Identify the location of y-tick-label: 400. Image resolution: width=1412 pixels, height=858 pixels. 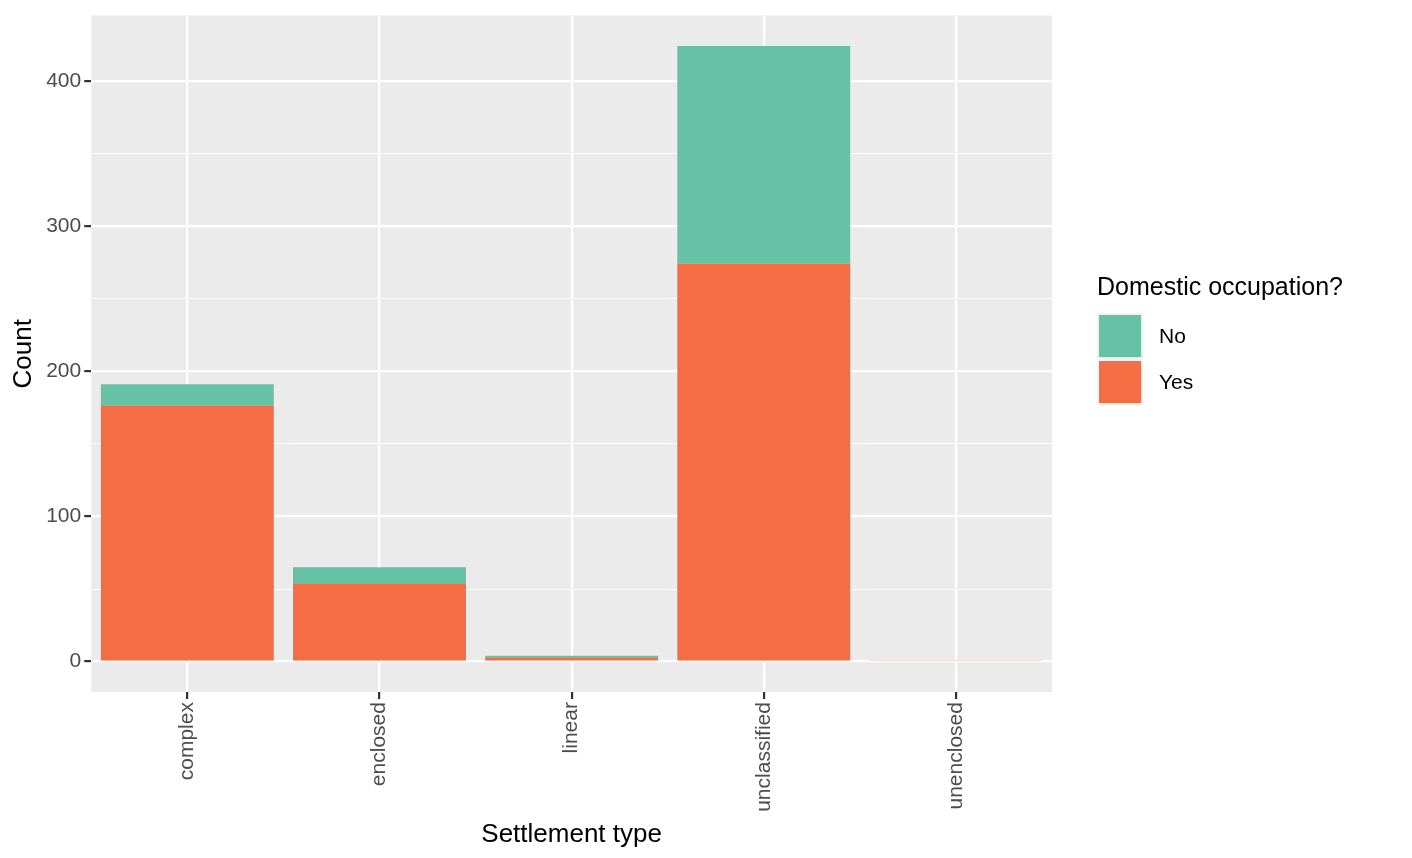
(64, 79).